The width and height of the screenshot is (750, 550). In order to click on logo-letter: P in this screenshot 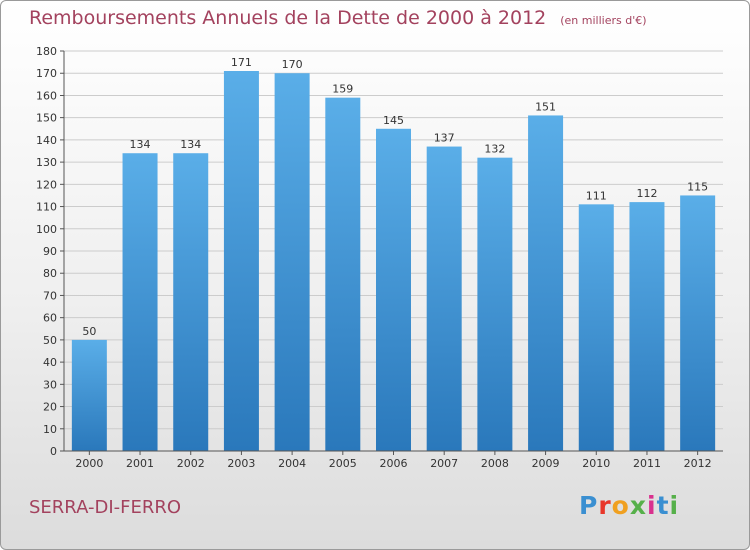, I will do `click(589, 505)`.